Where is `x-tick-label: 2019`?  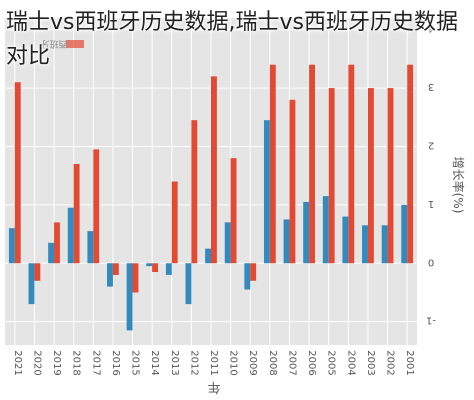 x-tick-label: 2019 is located at coordinates (56, 362).